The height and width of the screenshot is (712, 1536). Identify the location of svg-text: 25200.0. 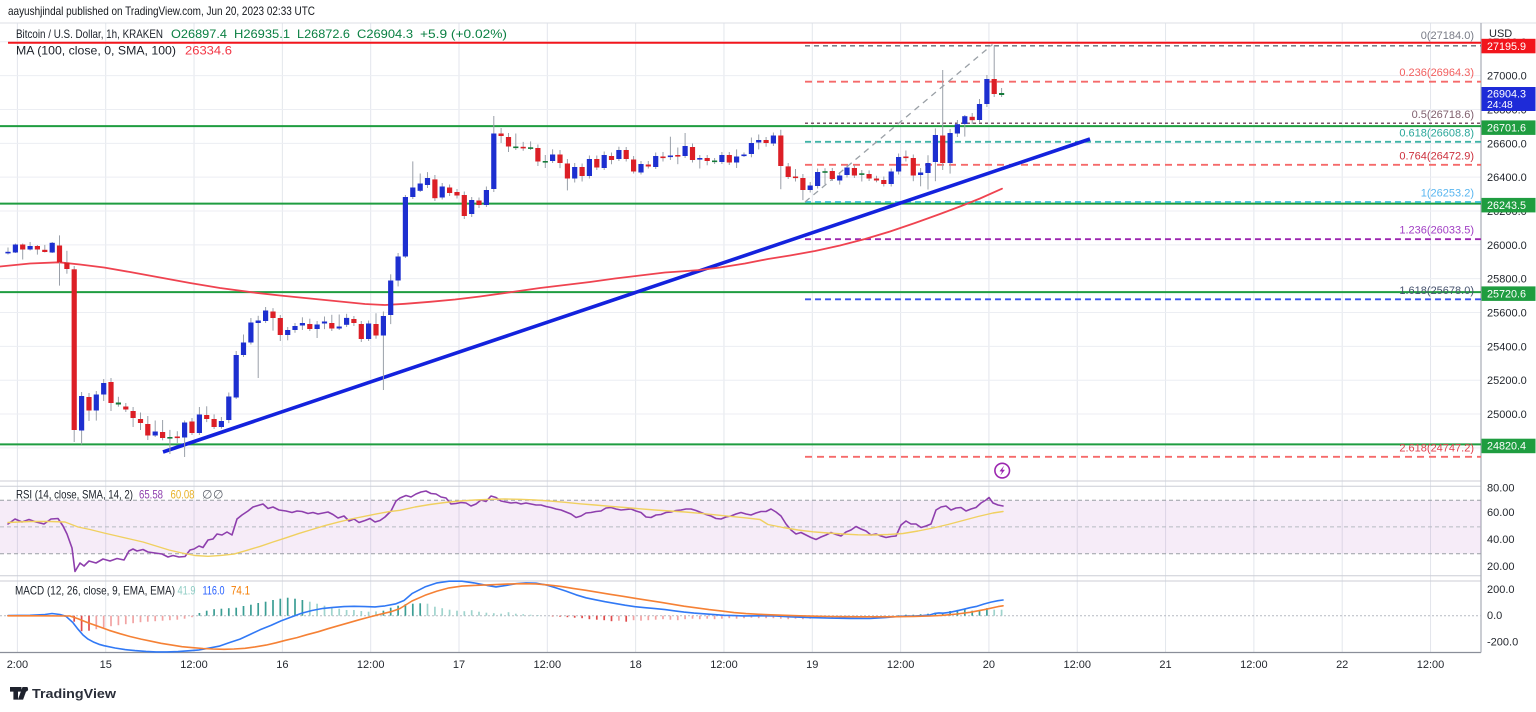
(1507, 381).